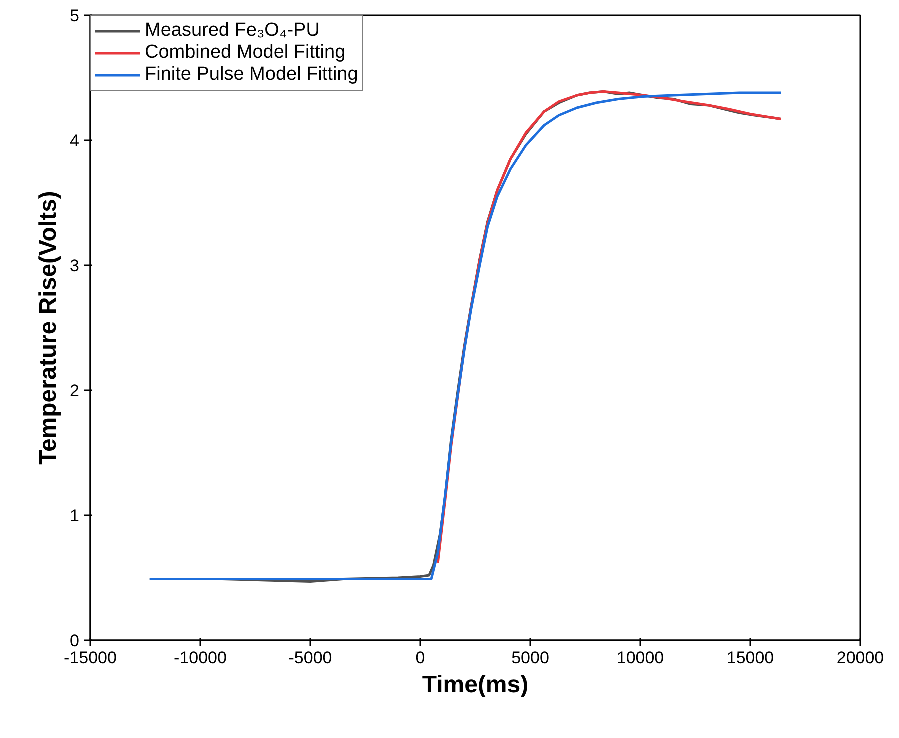 This screenshot has height=738, width=899. I want to click on y-tick-label: 2, so click(75, 391).